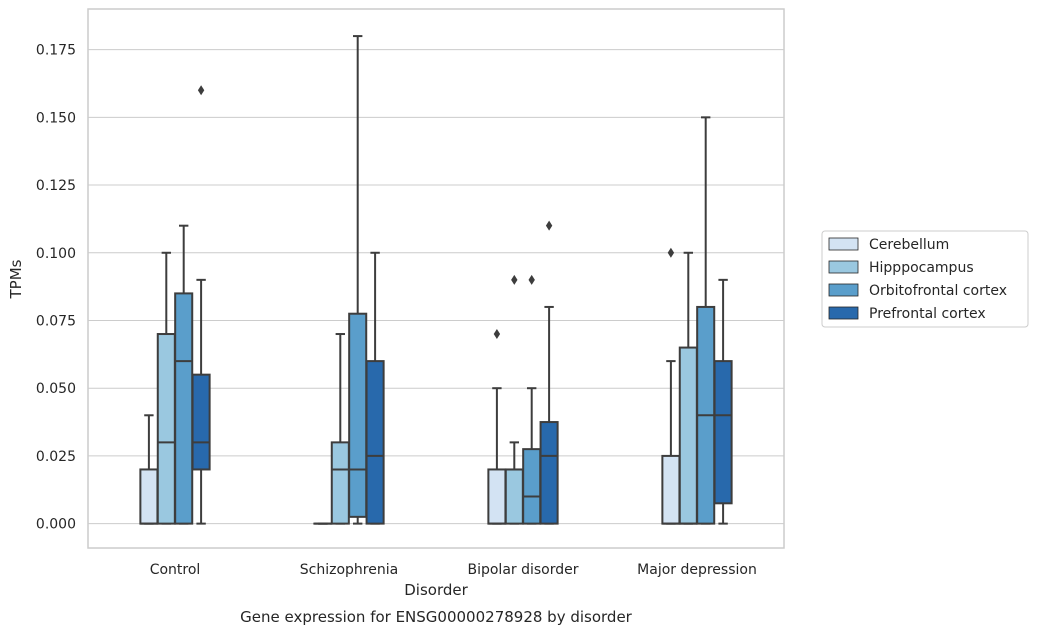 This screenshot has width=1037, height=634. Describe the element at coordinates (56, 288) in the screenshot. I see `y-tick-labels: 0.000 0.025 0.050 0.075 0.100 0.125 0.150 0.175` at that location.